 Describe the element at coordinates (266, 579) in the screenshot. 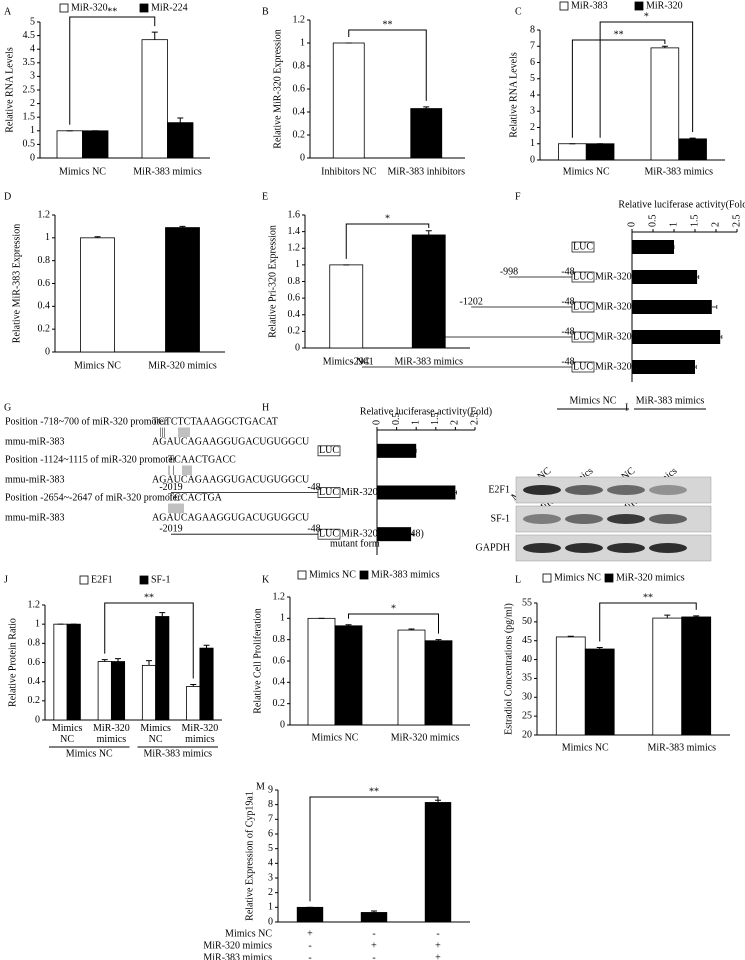

I see `panel-letter: K` at that location.